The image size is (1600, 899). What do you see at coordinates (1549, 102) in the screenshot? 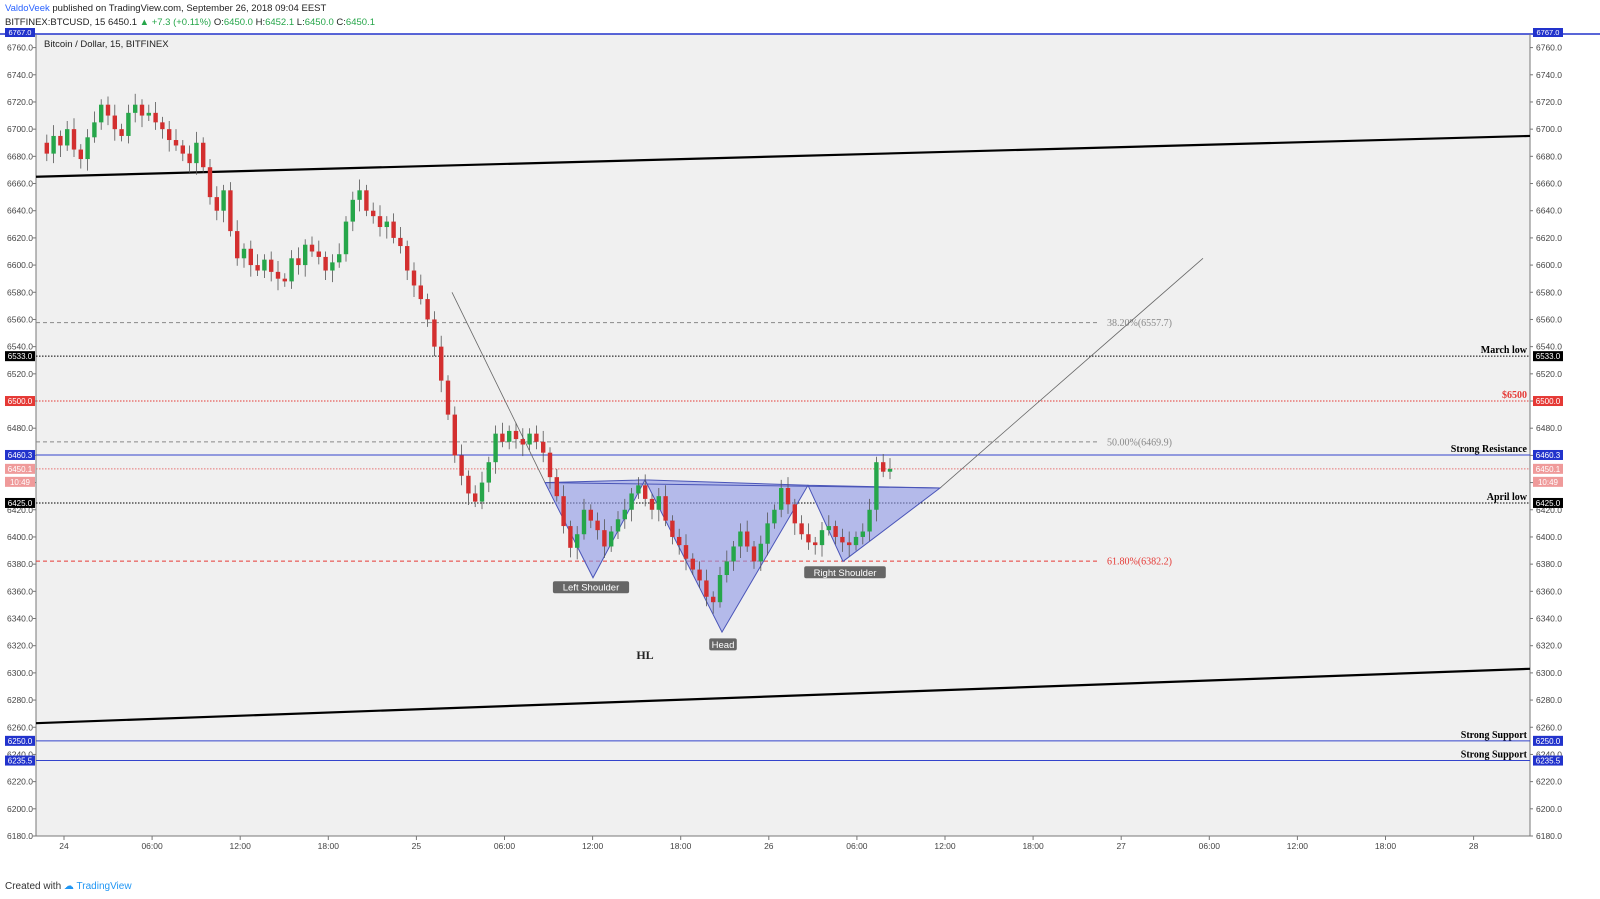
I see `y-tick-label-right: 6720.0` at bounding box center [1549, 102].